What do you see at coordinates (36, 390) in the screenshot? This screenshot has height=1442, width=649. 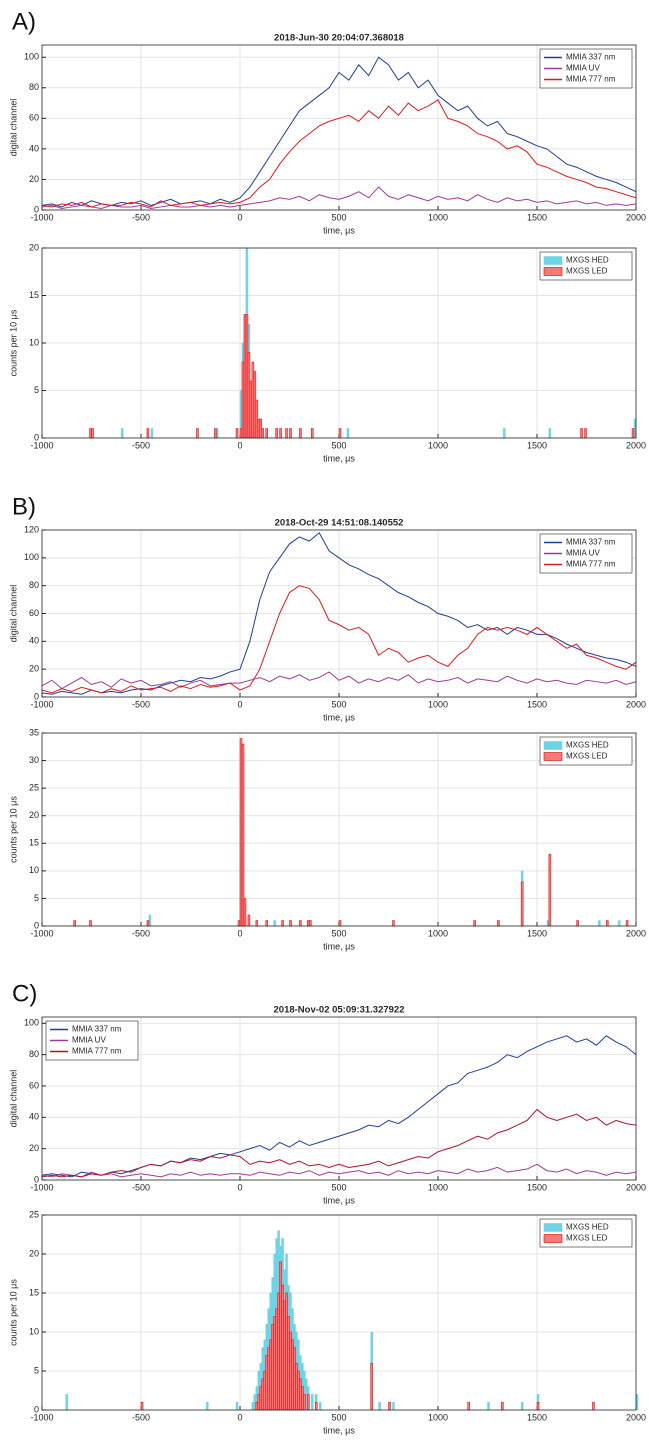 I see `y-tick-label: 5` at bounding box center [36, 390].